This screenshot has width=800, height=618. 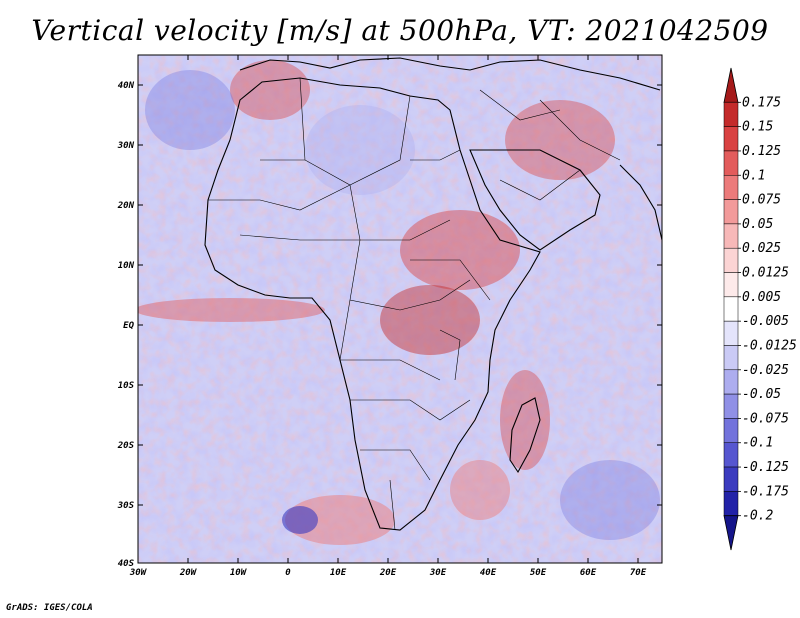 I want to click on lon-tick-label: 40E, so click(x=488, y=573).